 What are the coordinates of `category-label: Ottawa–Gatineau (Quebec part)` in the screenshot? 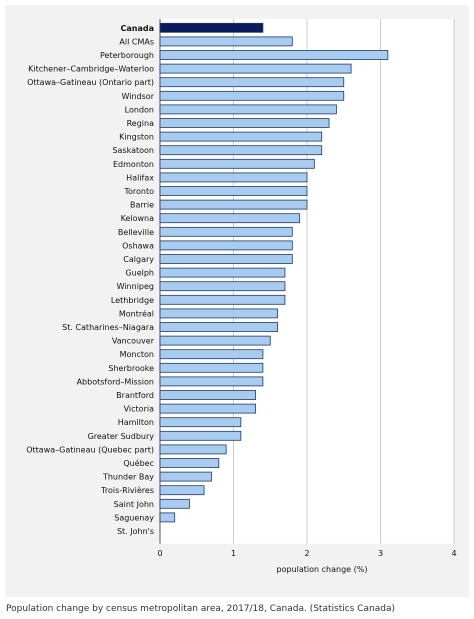 It's located at (90, 449).